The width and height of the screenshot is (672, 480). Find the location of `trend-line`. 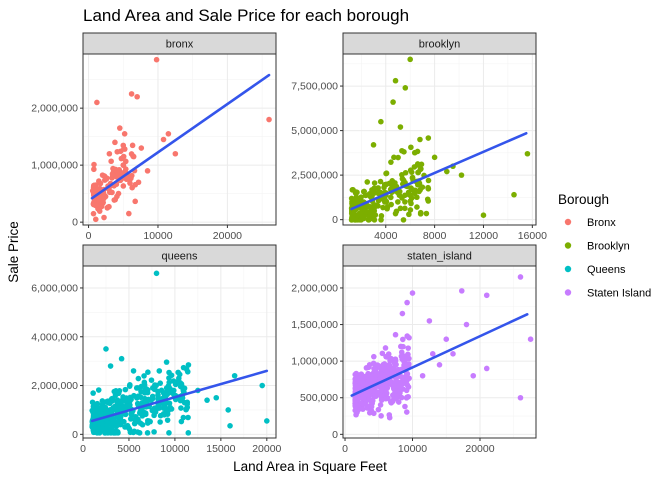

trend-line is located at coordinates (180, 136).